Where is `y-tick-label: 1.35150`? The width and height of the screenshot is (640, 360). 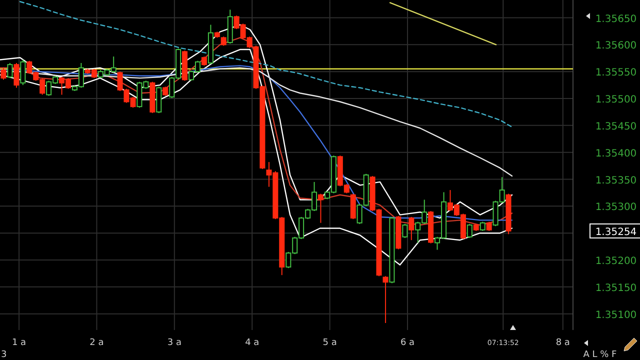 y-tick-label: 1.35150 is located at coordinates (616, 288).